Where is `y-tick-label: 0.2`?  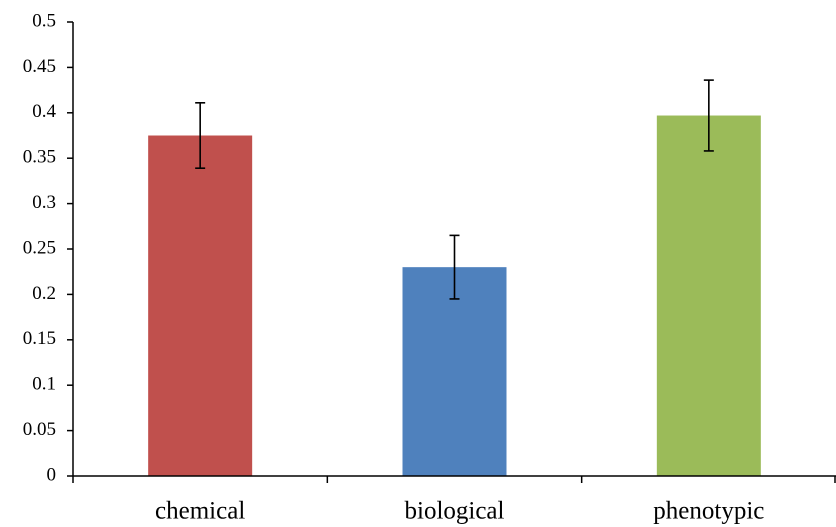
y-tick-label: 0.2 is located at coordinates (44, 293).